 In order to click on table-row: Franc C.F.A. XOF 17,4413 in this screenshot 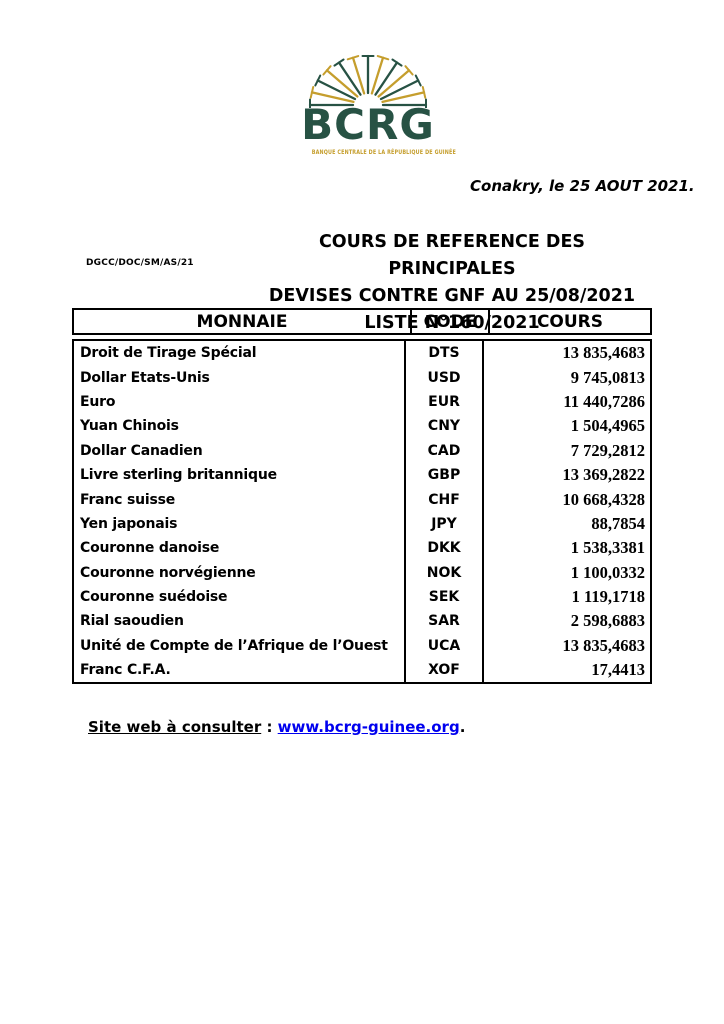, I will do `click(362, 670)`.